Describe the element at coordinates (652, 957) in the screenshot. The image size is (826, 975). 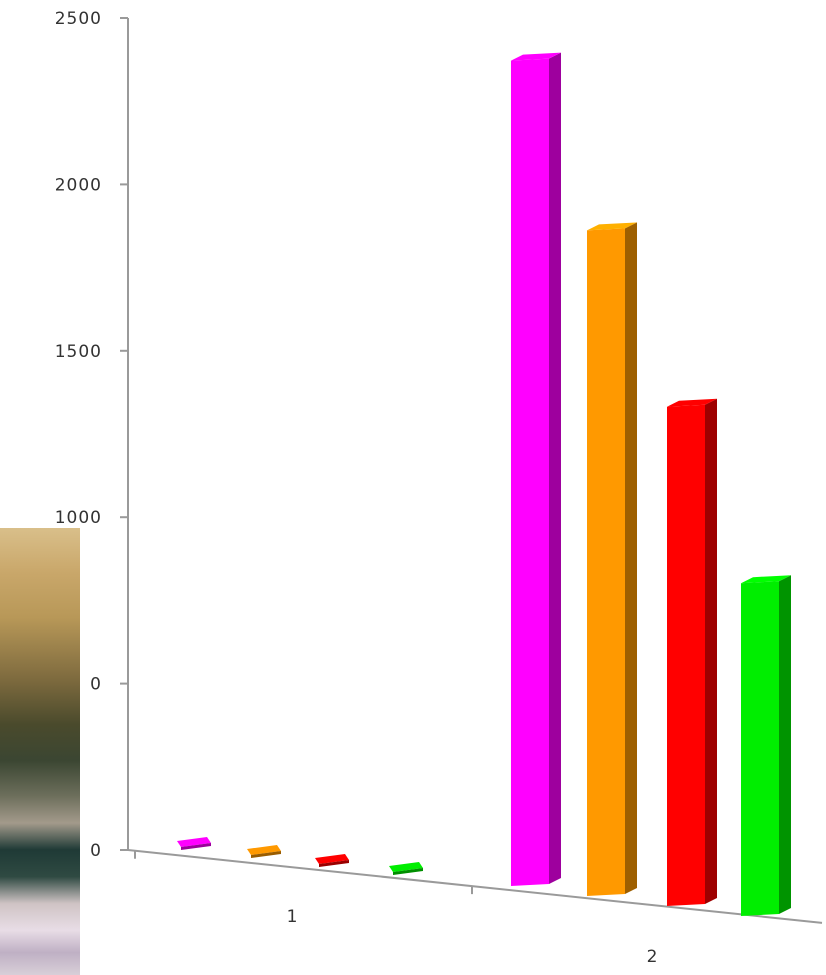
I see `x-category-label: 2` at that location.